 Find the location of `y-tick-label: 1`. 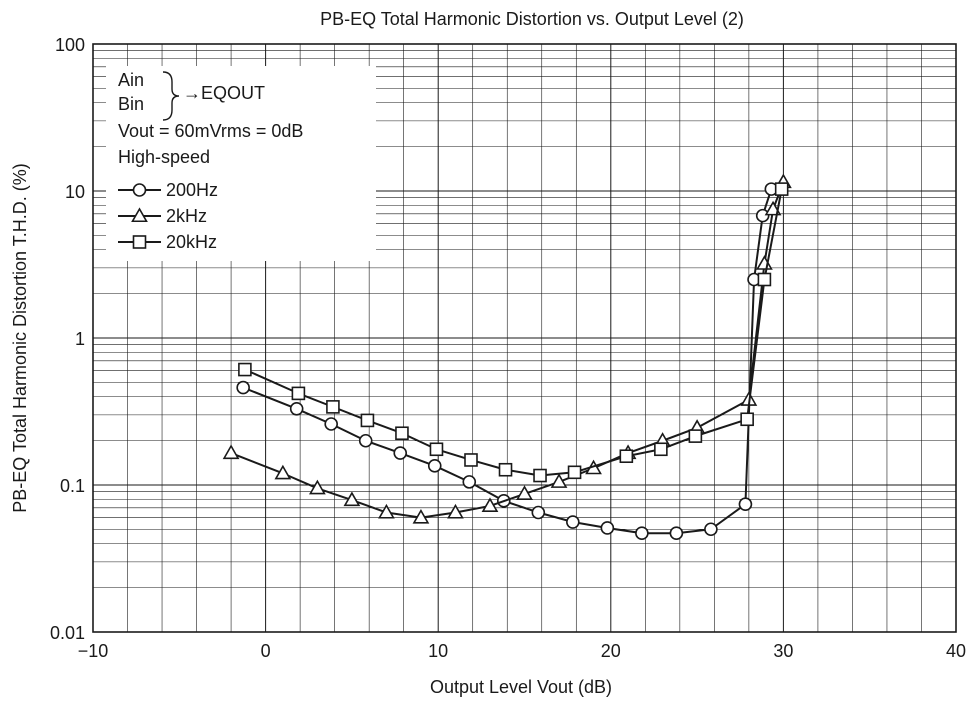

y-tick-label: 1 is located at coordinates (80, 339).